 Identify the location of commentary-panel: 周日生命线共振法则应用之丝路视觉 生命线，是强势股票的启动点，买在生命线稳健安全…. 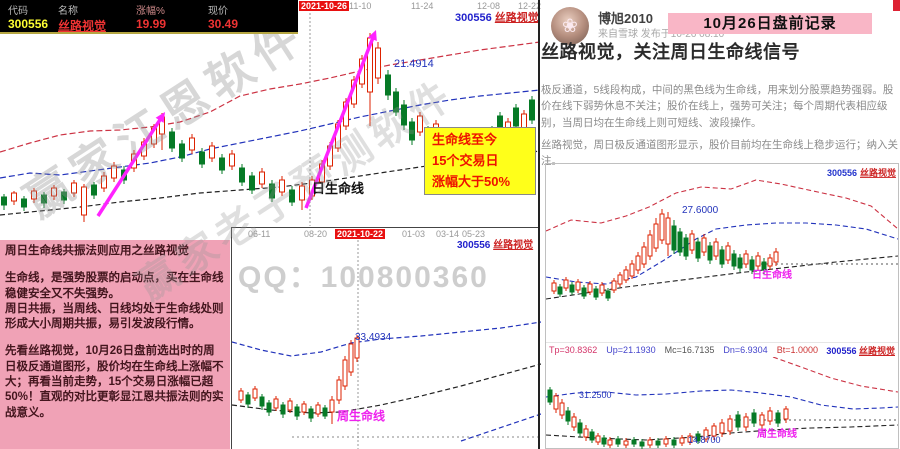
(115, 344).